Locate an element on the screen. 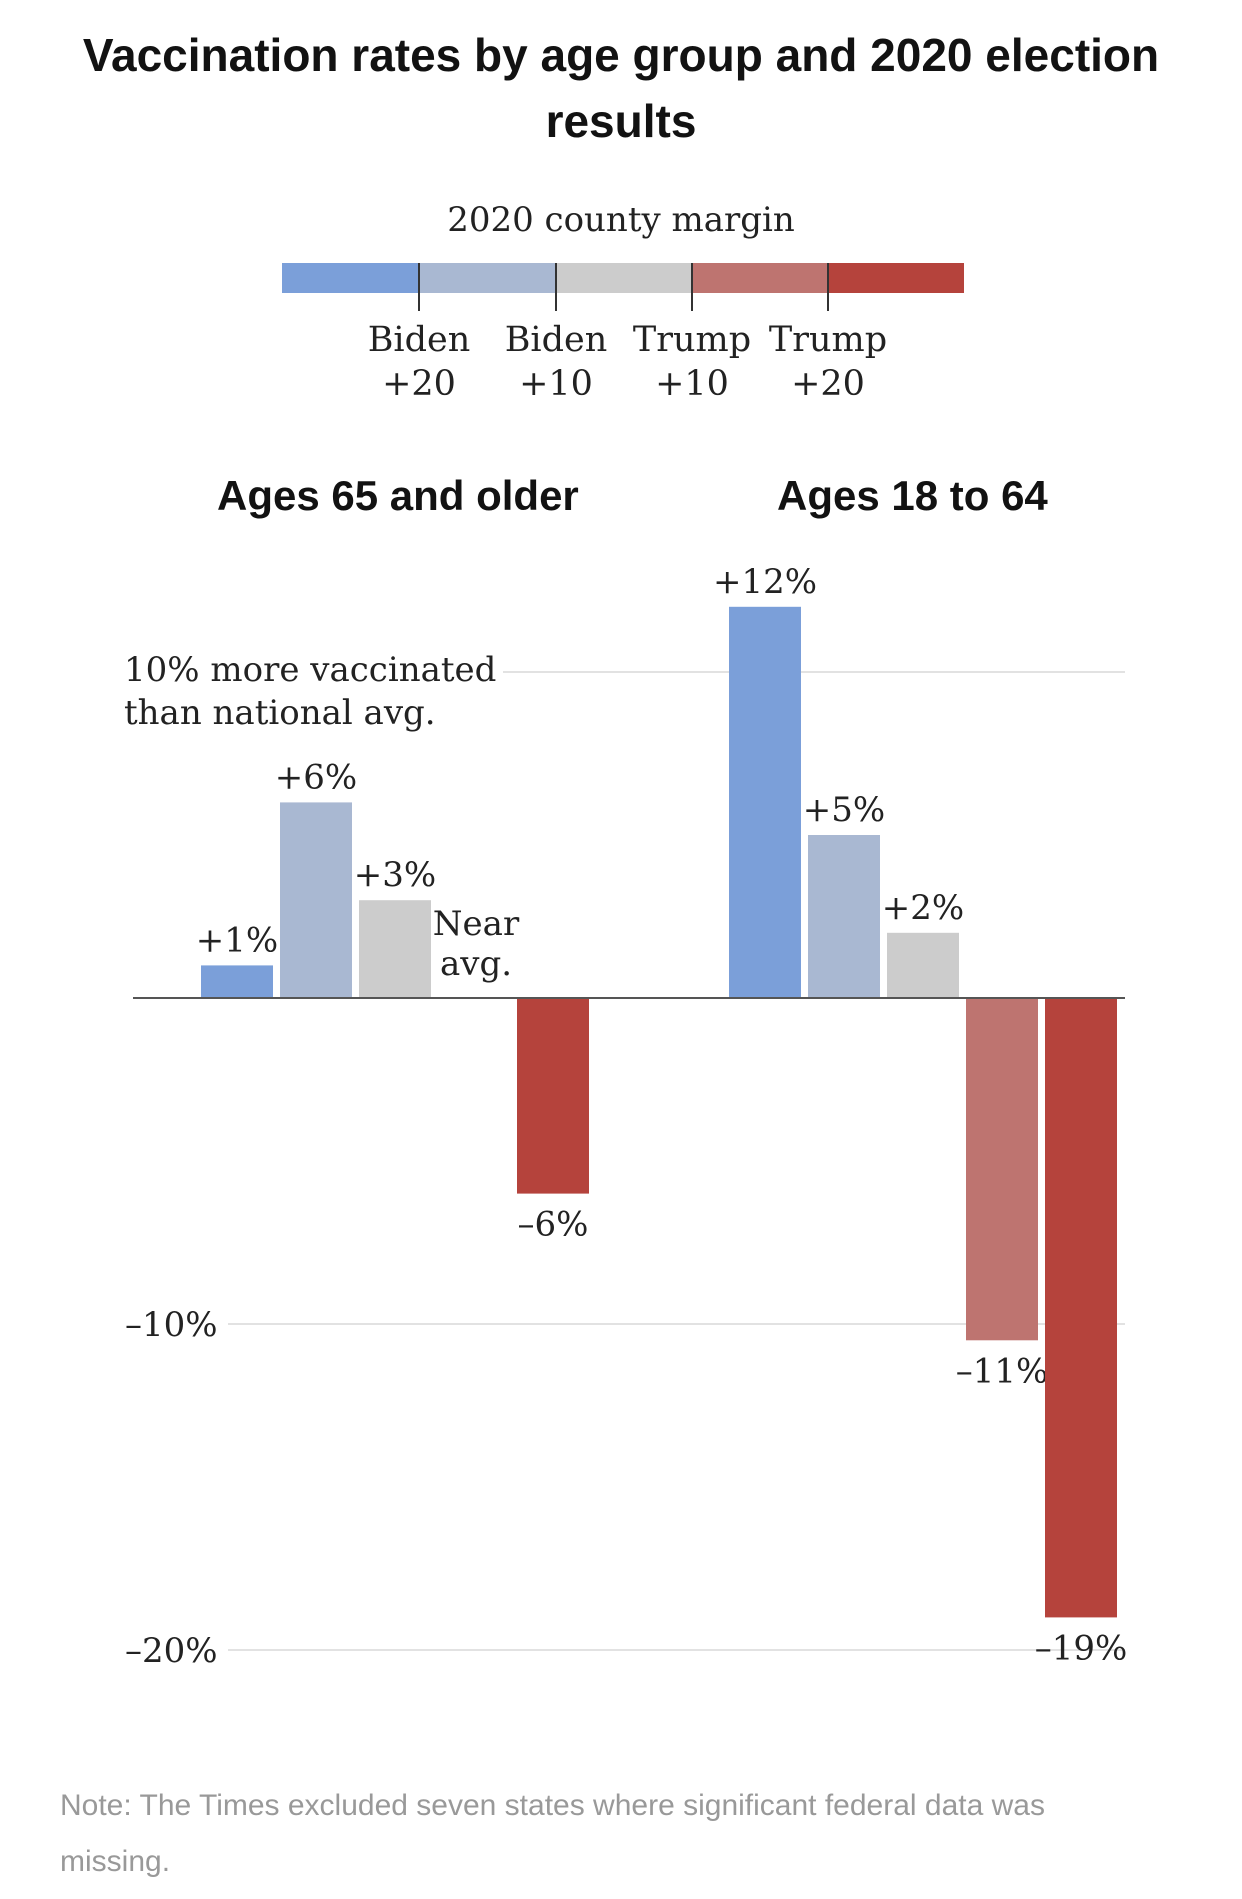  legend-tick-label: Trump +10 is located at coordinates (692, 362).